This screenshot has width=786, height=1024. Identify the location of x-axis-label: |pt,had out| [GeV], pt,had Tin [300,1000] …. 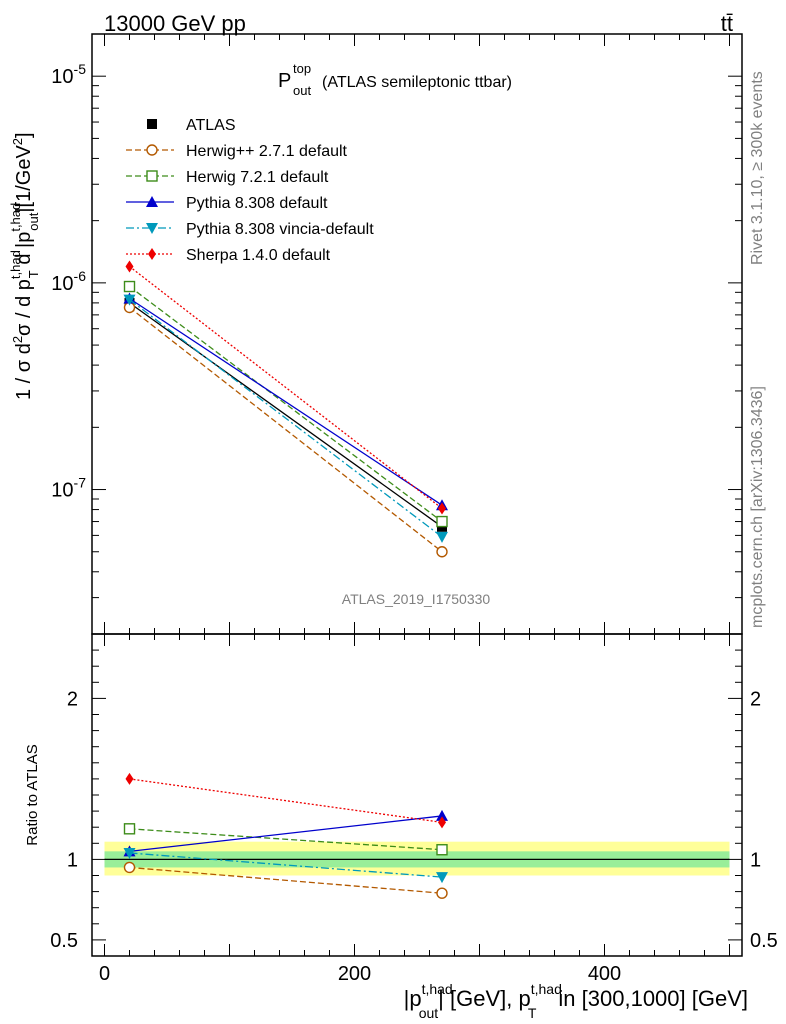
(576, 1001).